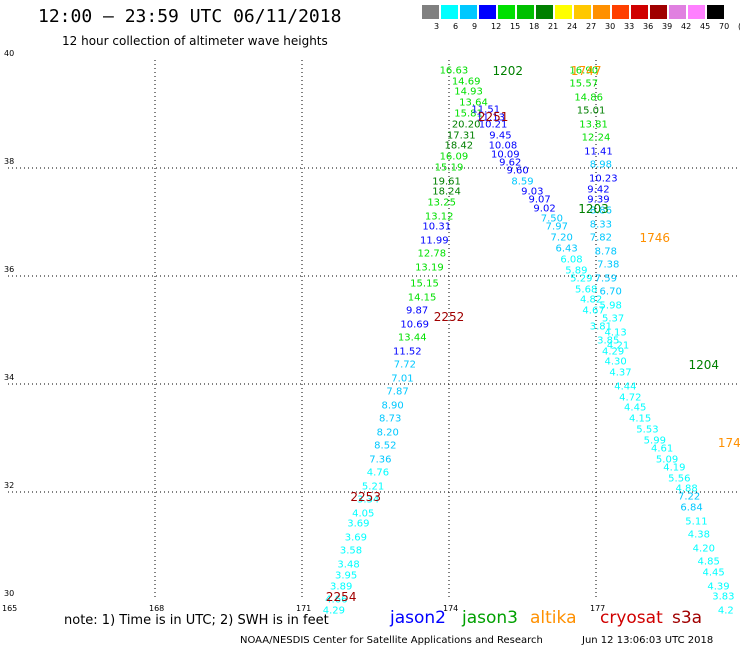  Describe the element at coordinates (553, 26) in the screenshot. I see `scale-label: 21` at that location.